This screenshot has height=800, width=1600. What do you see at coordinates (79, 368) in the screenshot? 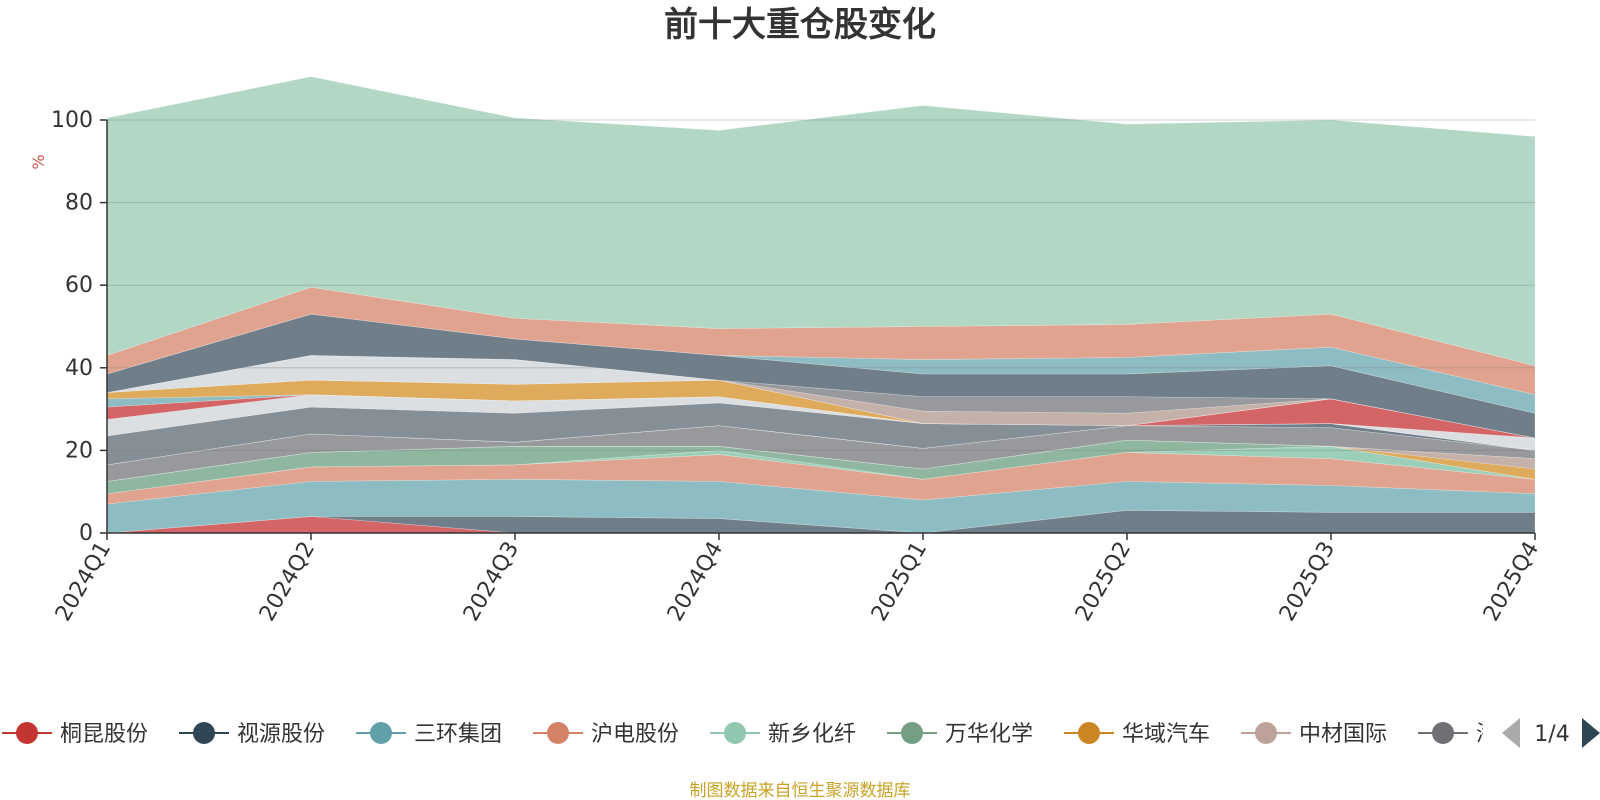
I see `y-tick-label: 40` at bounding box center [79, 368].